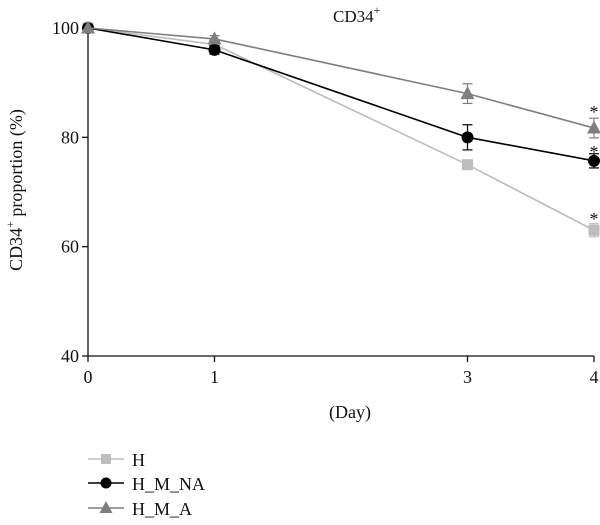 This screenshot has height=525, width=600. I want to click on legend-label-h: H, so click(138, 460).